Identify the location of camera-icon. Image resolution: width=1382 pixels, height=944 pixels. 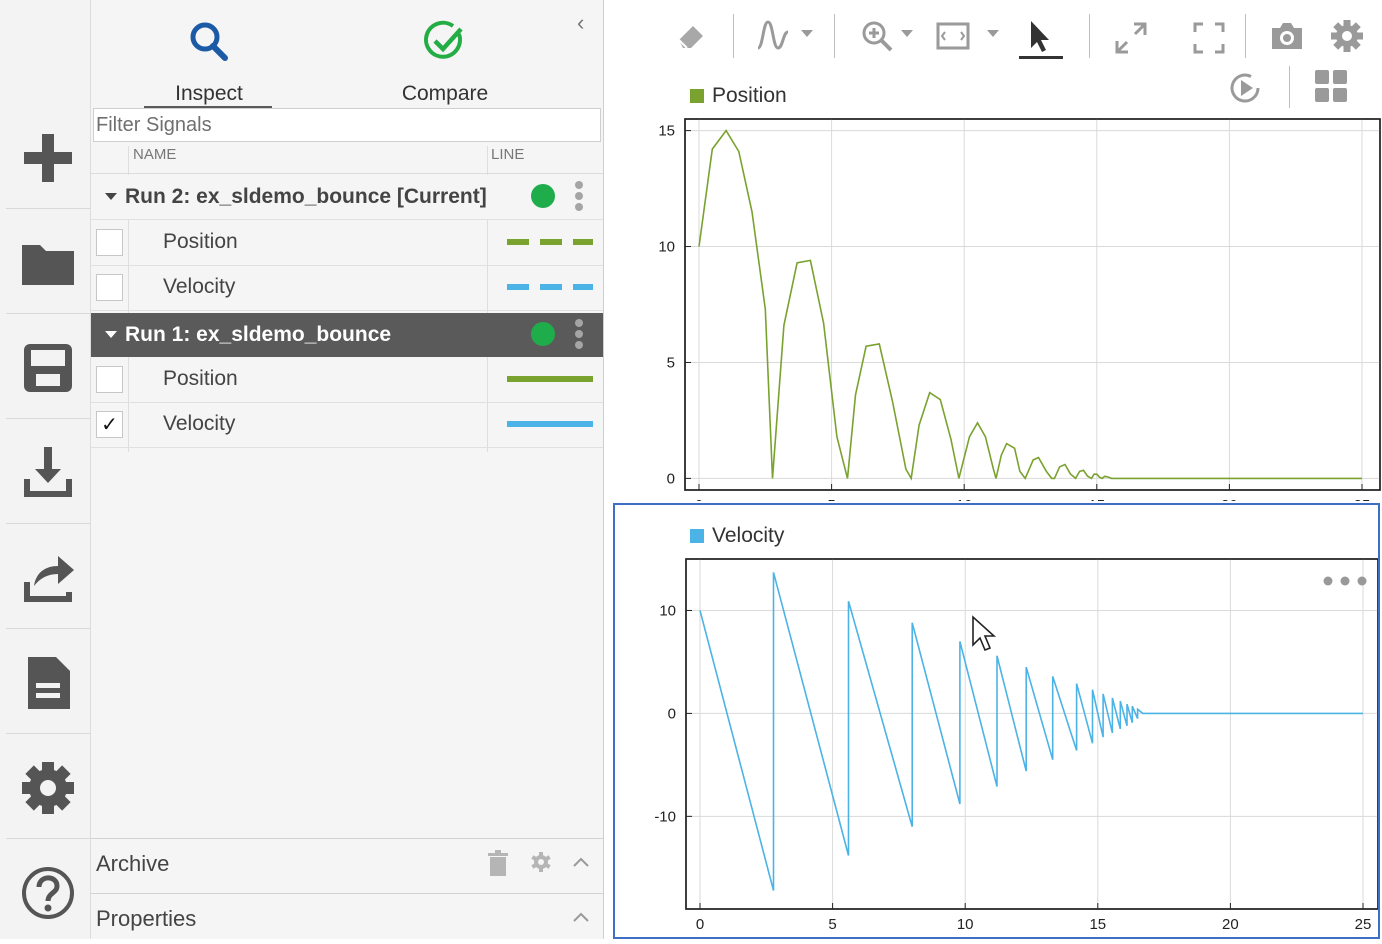
(1287, 36).